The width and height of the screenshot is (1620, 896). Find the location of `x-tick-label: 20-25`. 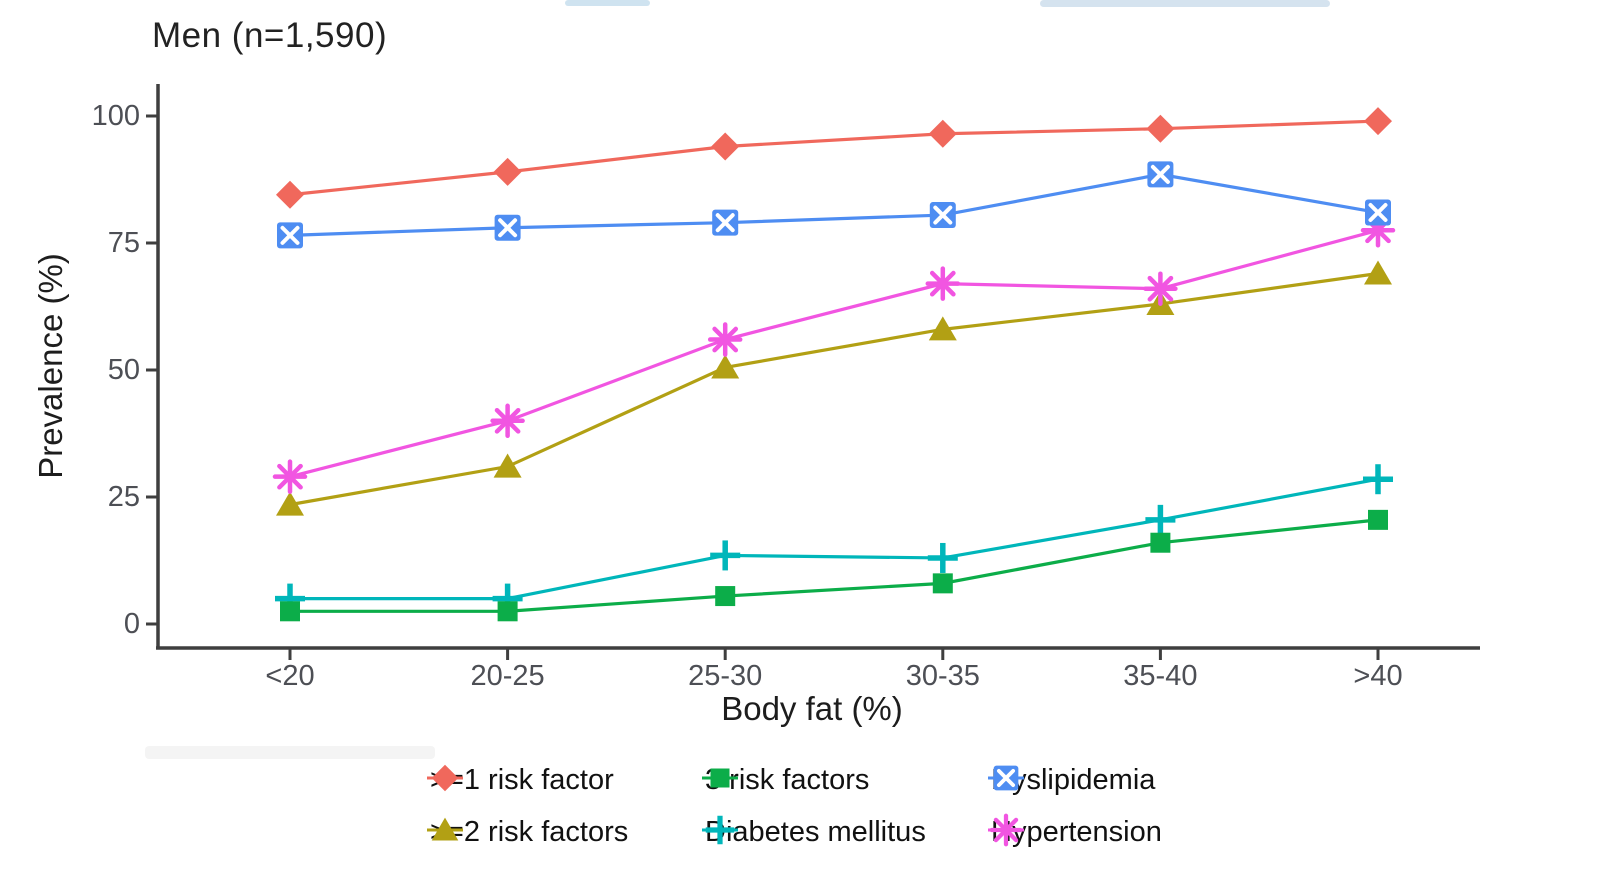

x-tick-label: 20-25 is located at coordinates (507, 676).